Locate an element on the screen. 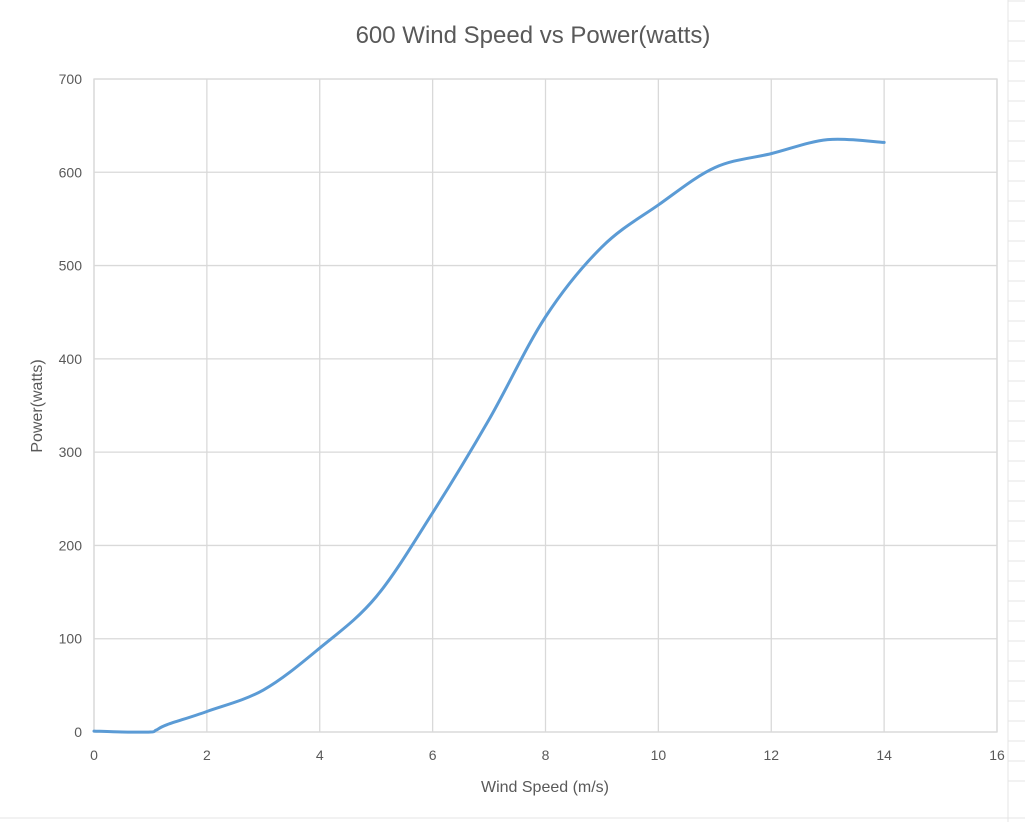 The width and height of the screenshot is (1025, 822). x-tick-label: 10 is located at coordinates (659, 755).